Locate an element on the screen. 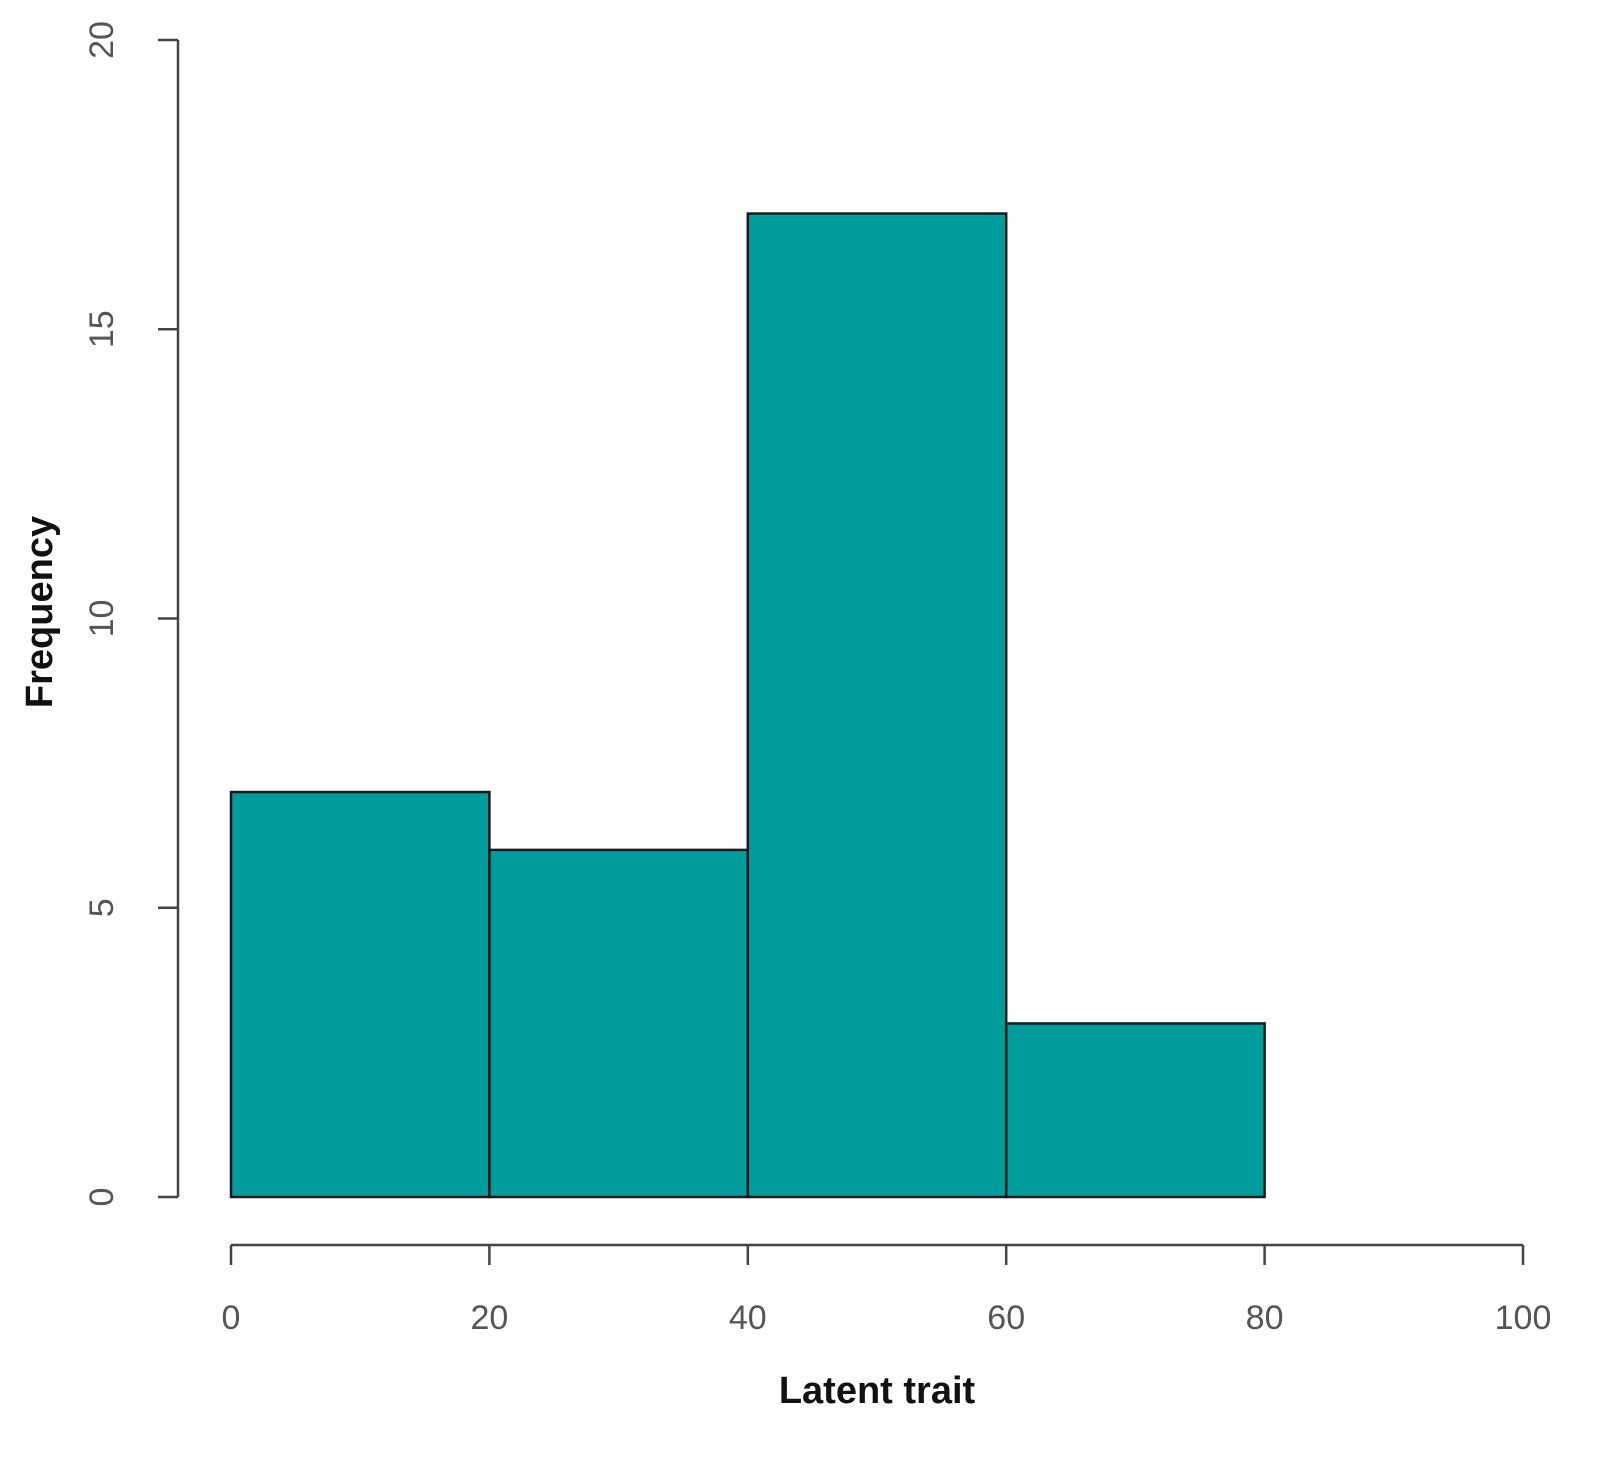  x-tick-label: 0 is located at coordinates (231, 1318).